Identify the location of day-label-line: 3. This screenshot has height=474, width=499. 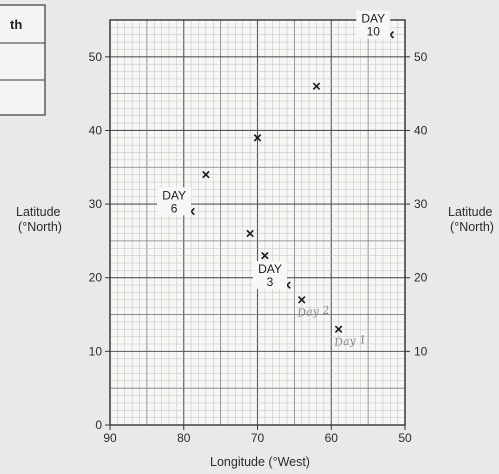
(270, 282).